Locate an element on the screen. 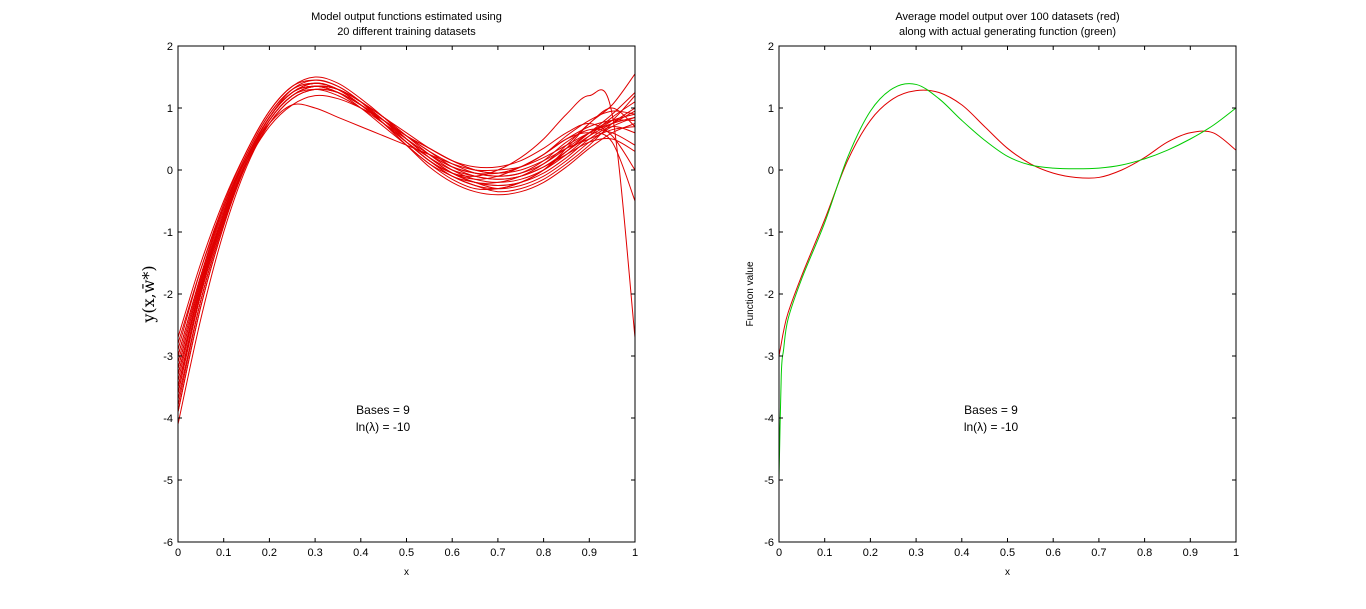 This screenshot has width=1366, height=609. right-plot-x-tick-label: 0.3 is located at coordinates (915, 553).